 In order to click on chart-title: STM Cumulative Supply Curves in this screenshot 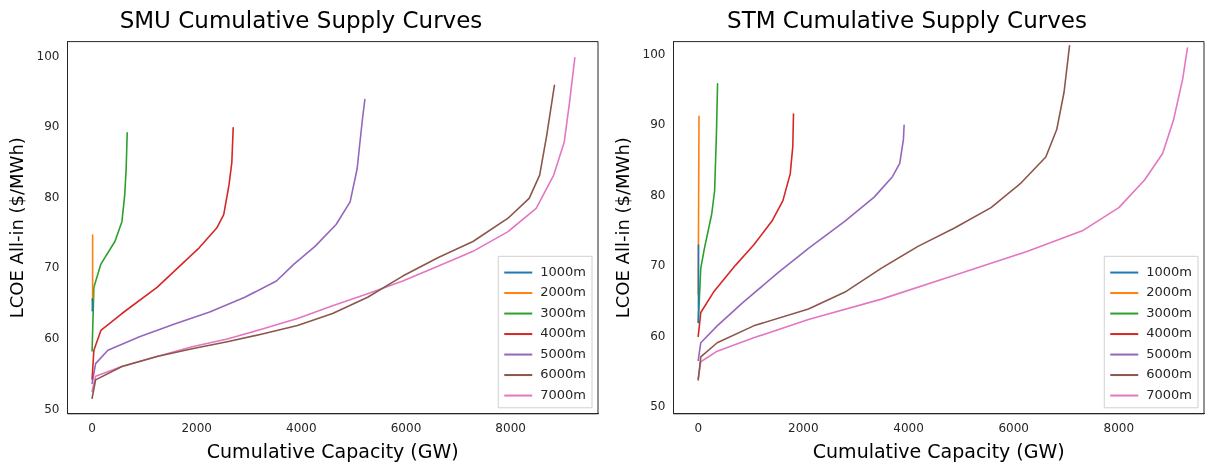, I will do `click(907, 19)`.